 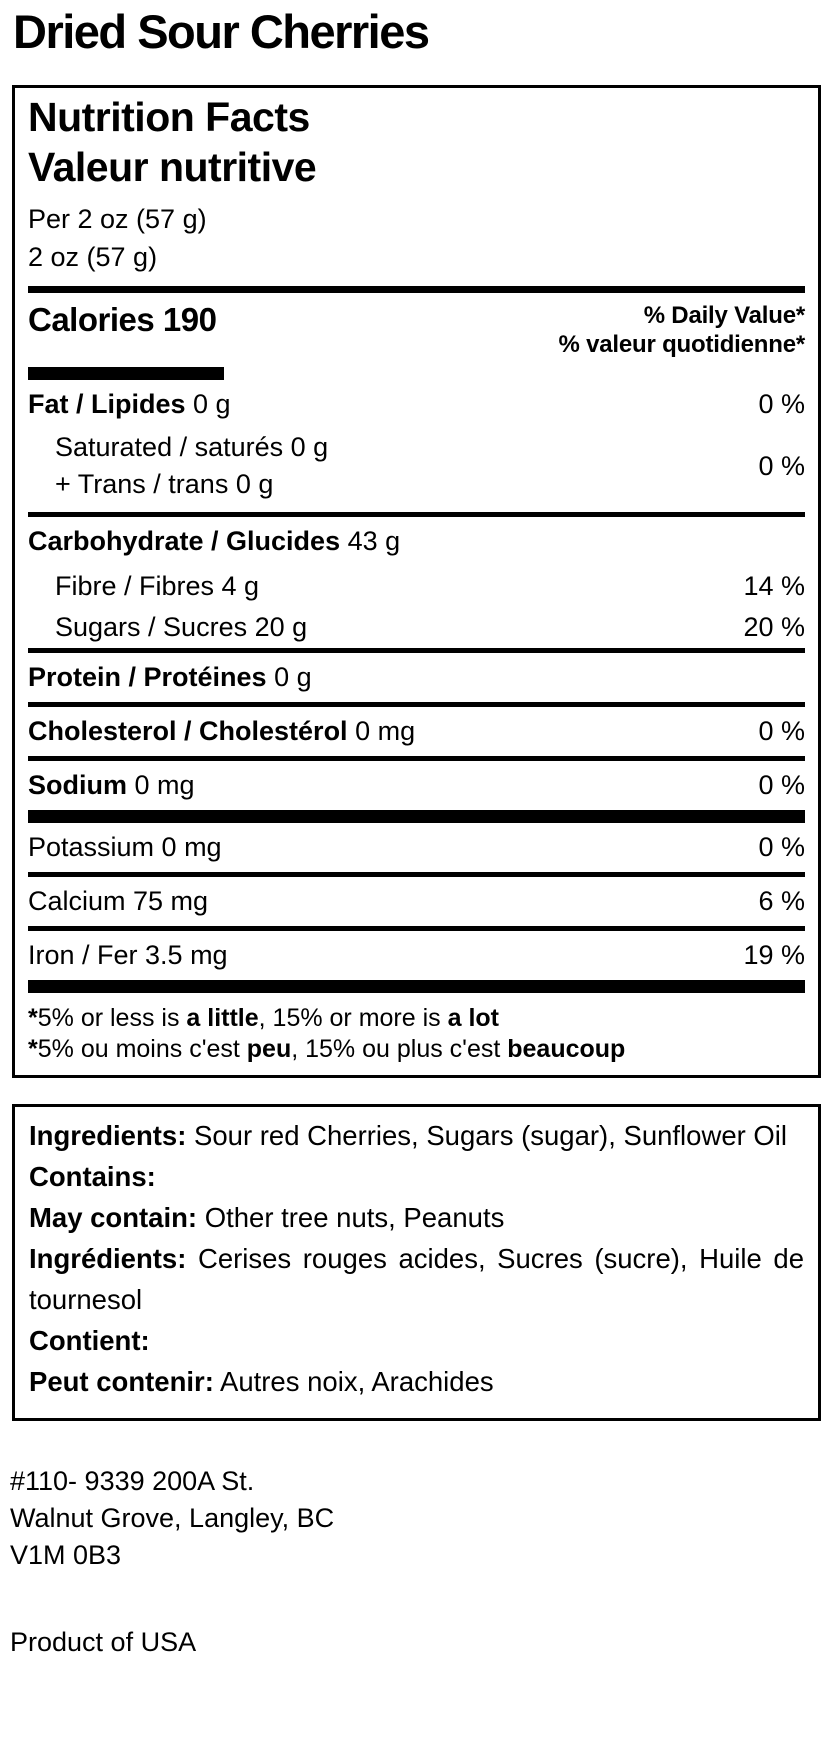 What do you see at coordinates (774, 627) in the screenshot?
I see `sugars-daily-value: 20 %` at bounding box center [774, 627].